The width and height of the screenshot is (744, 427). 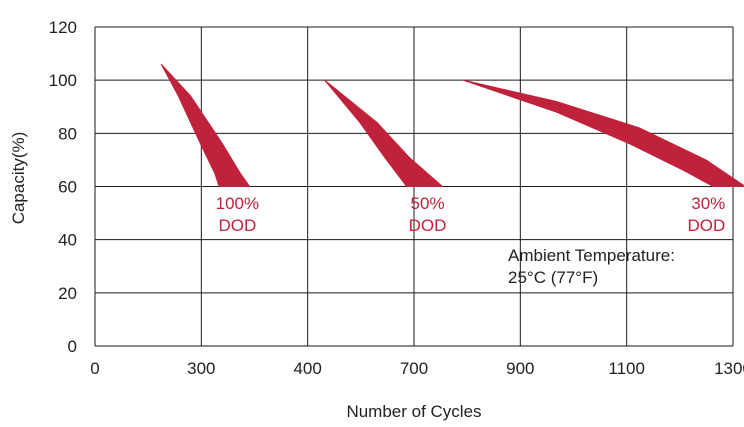 I want to click on y-tick-label: 0, so click(x=72, y=346).